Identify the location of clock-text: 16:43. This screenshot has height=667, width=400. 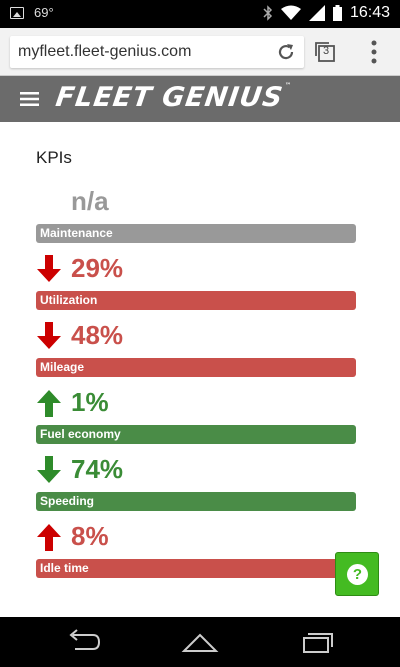
(369, 12).